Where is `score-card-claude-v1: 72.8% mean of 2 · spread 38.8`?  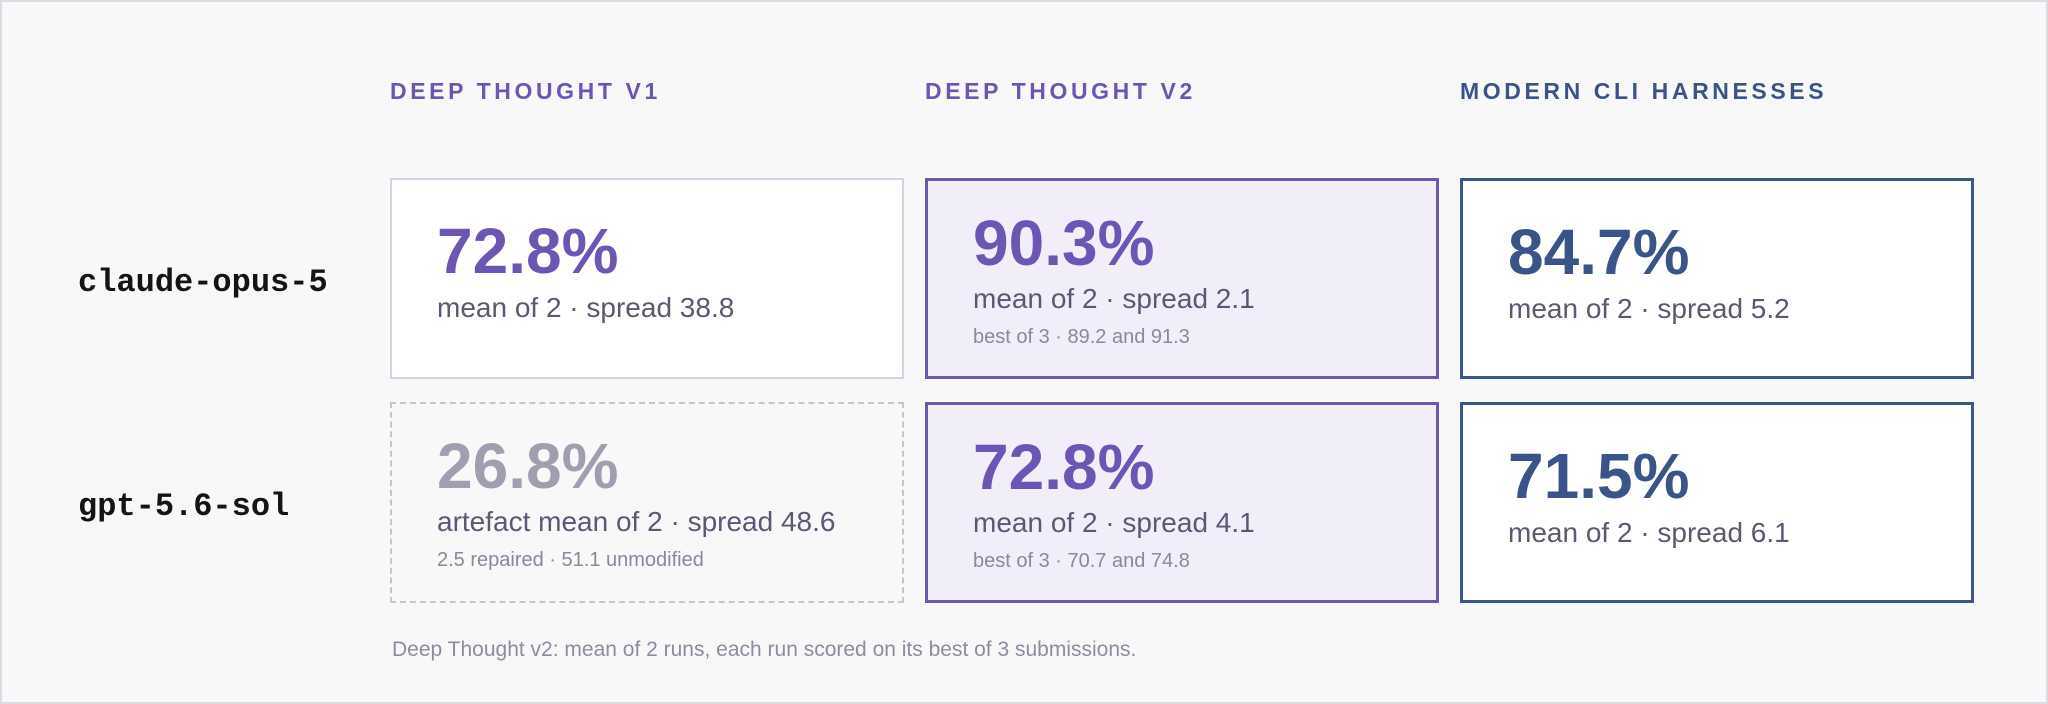
score-card-claude-v1: 72.8% mean of 2 · spread 38.8 is located at coordinates (647, 278).